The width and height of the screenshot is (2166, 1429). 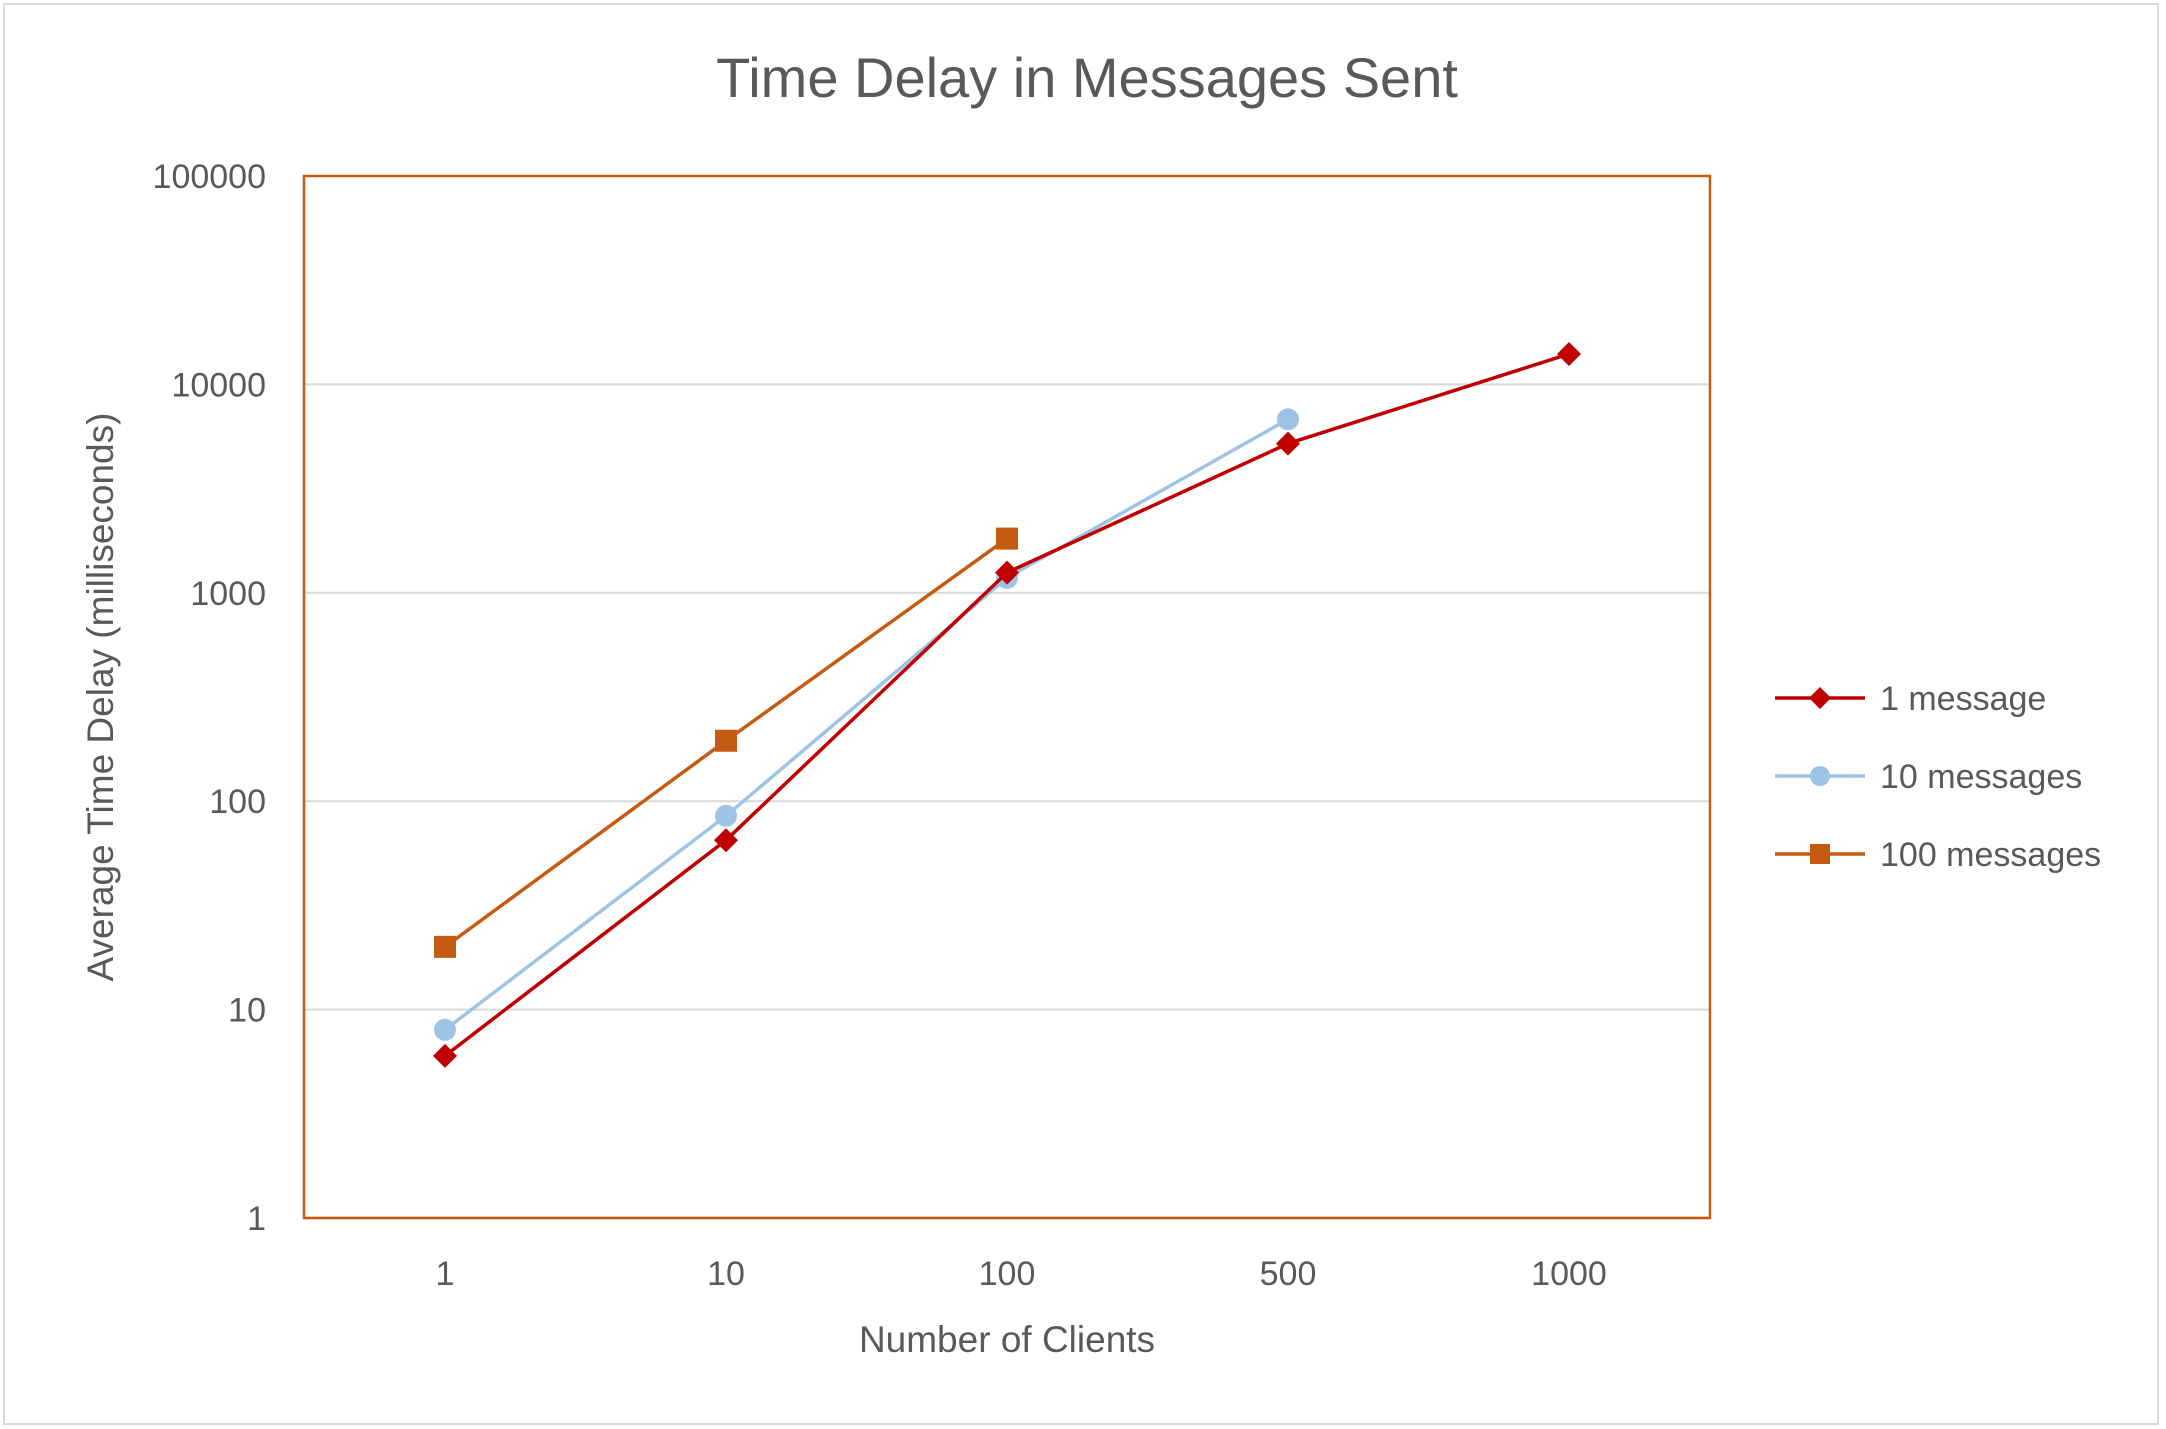 I want to click on y-tick-label: 10, so click(x=247, y=1011).